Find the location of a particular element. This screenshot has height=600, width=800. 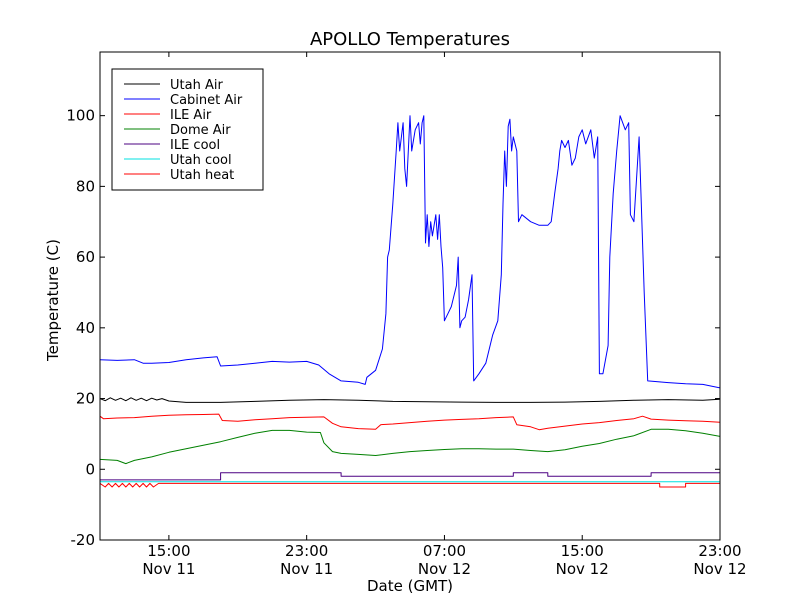

y-tick-label: 40 is located at coordinates (85, 328).